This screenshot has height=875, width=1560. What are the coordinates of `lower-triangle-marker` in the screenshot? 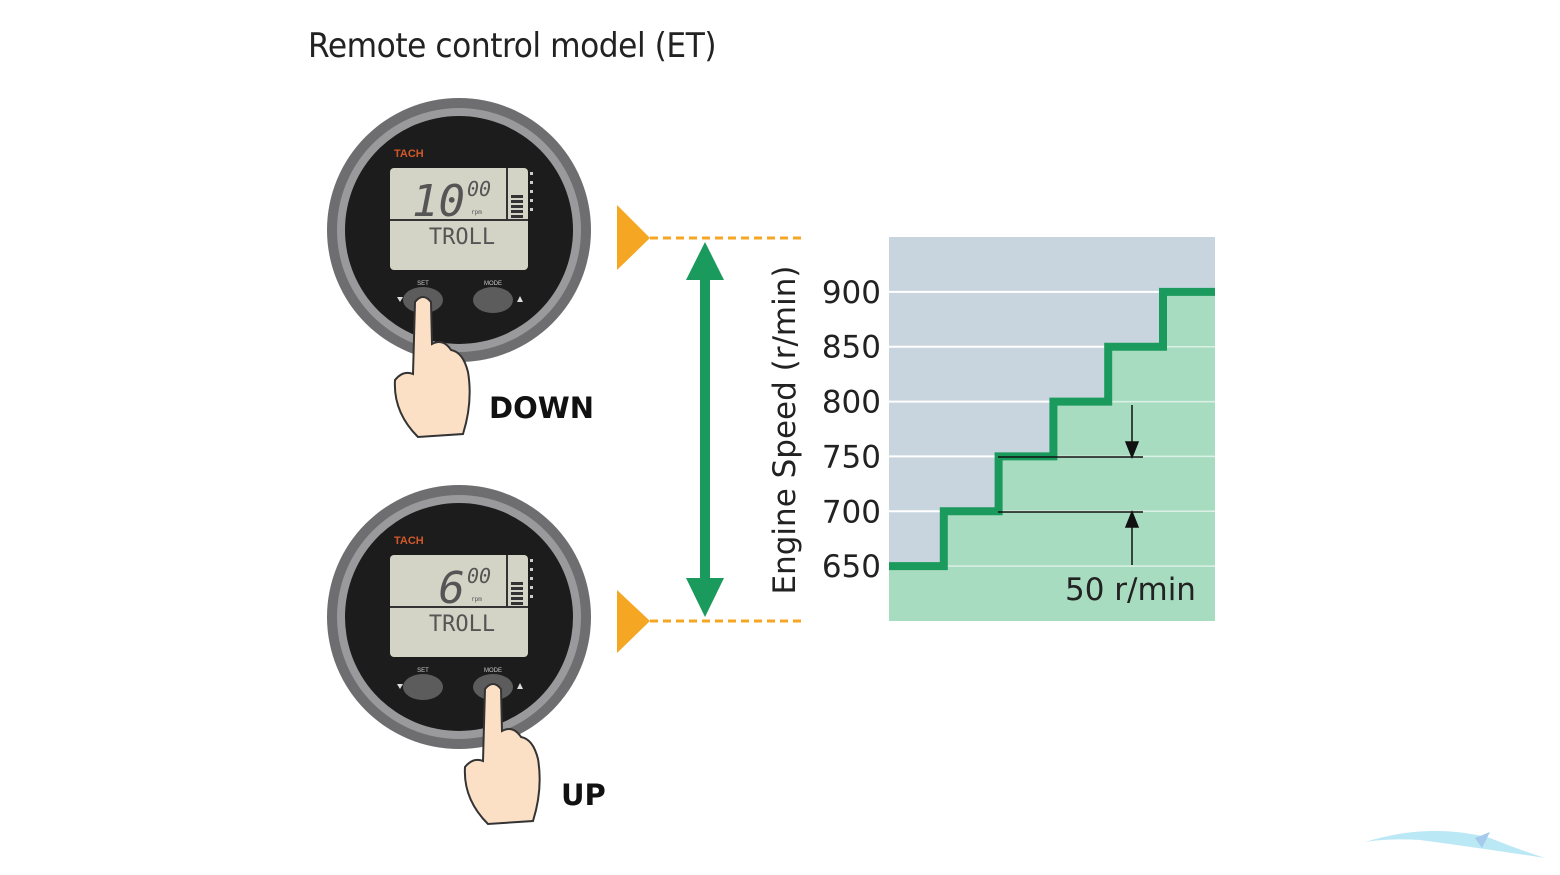 It's located at (633, 621).